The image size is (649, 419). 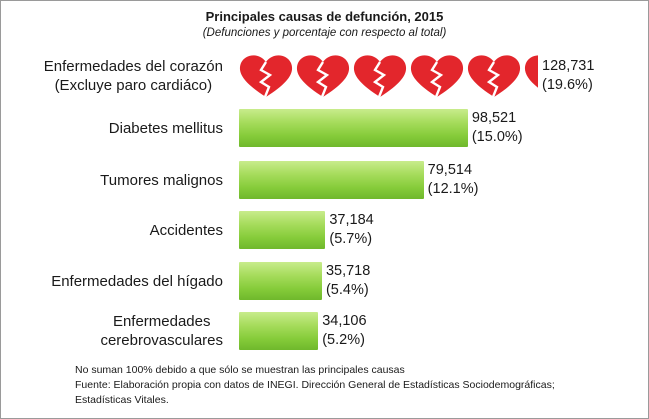 What do you see at coordinates (497, 128) in the screenshot?
I see `data-label: 98,521 (15.0%)` at bounding box center [497, 128].